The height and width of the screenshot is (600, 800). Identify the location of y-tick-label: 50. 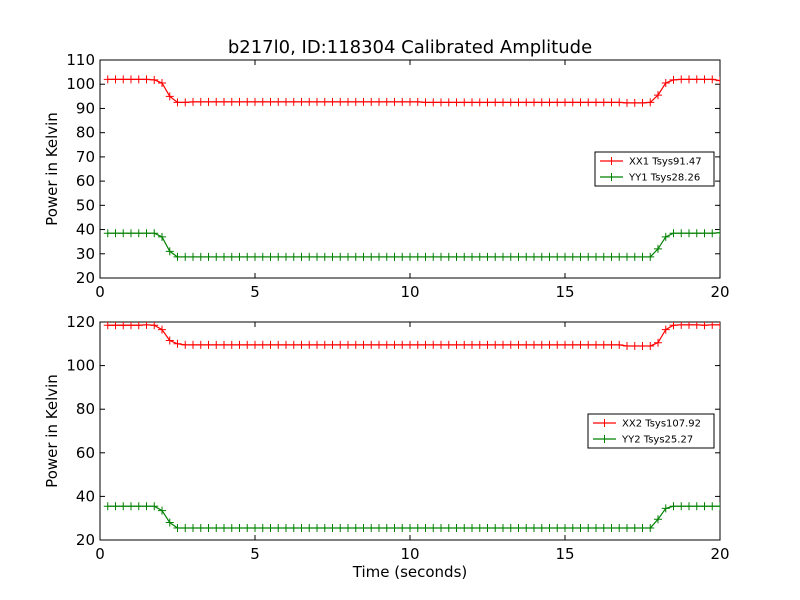
(85, 205).